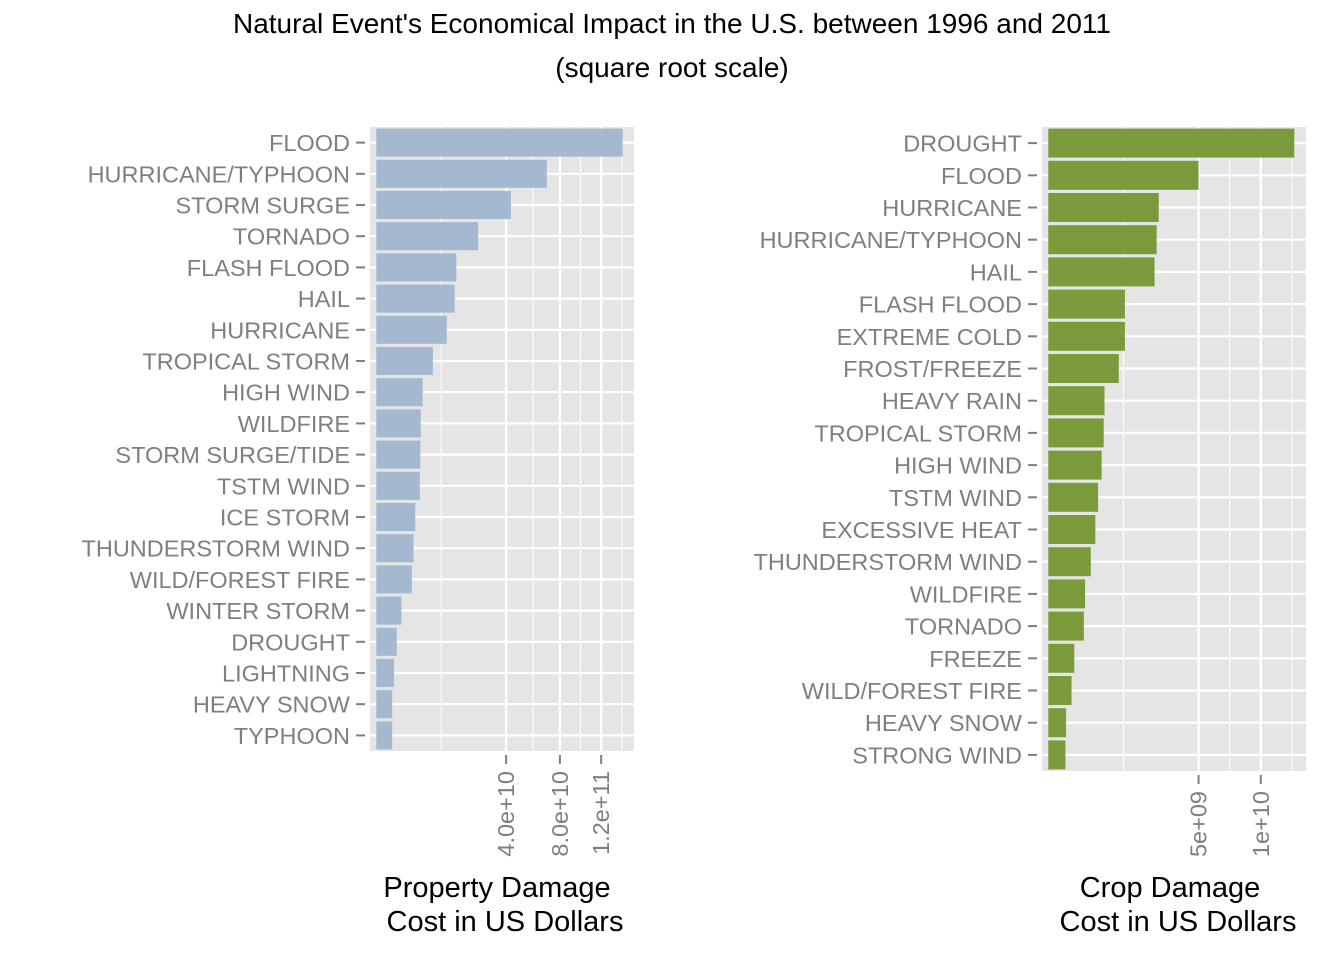  Describe the element at coordinates (1076, 401) in the screenshot. I see `bar-heavy-rain` at that location.